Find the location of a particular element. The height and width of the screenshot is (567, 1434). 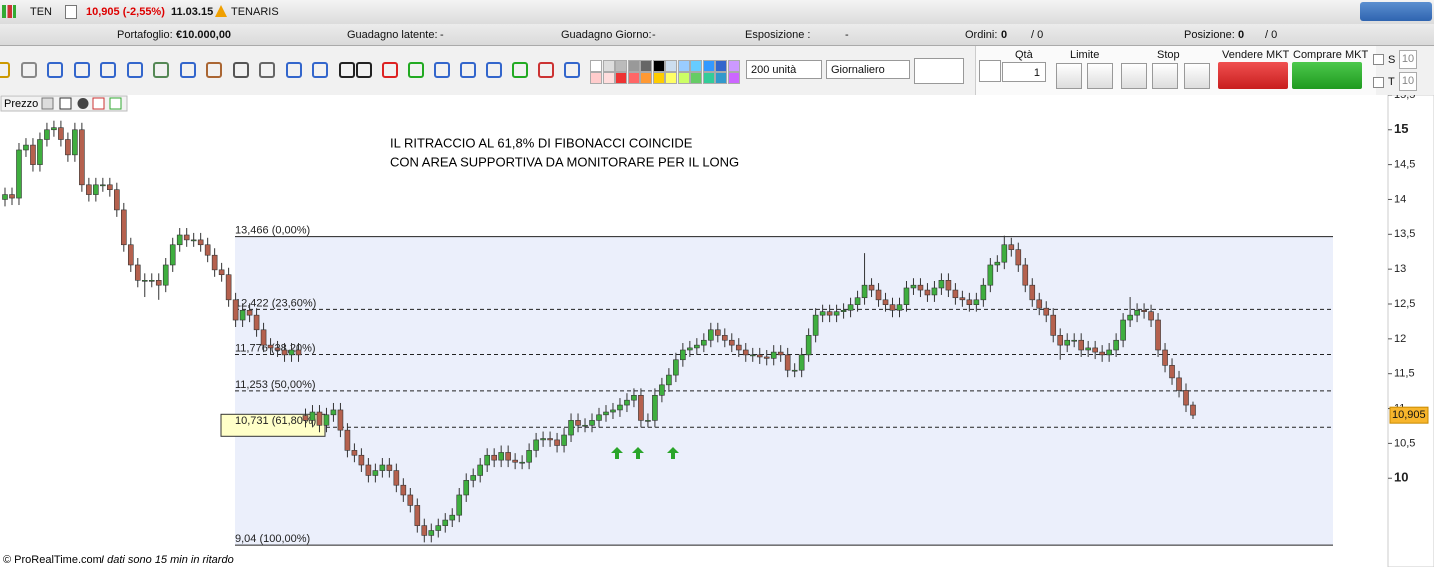

panel-up is located at coordinates (115, 103).